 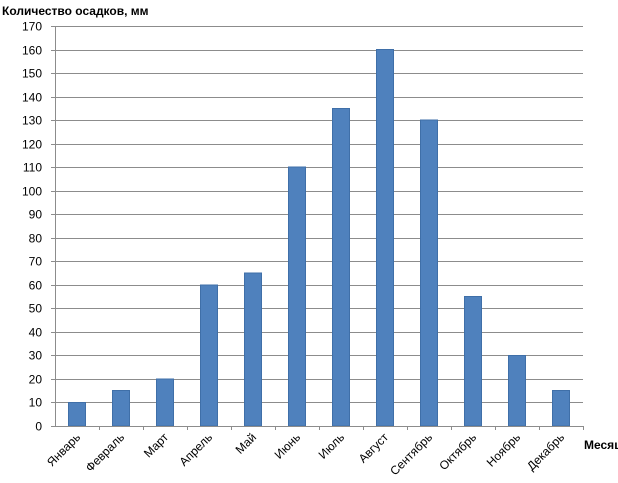 What do you see at coordinates (246, 443) in the screenshot?
I see `x-tick-label: Май` at bounding box center [246, 443].